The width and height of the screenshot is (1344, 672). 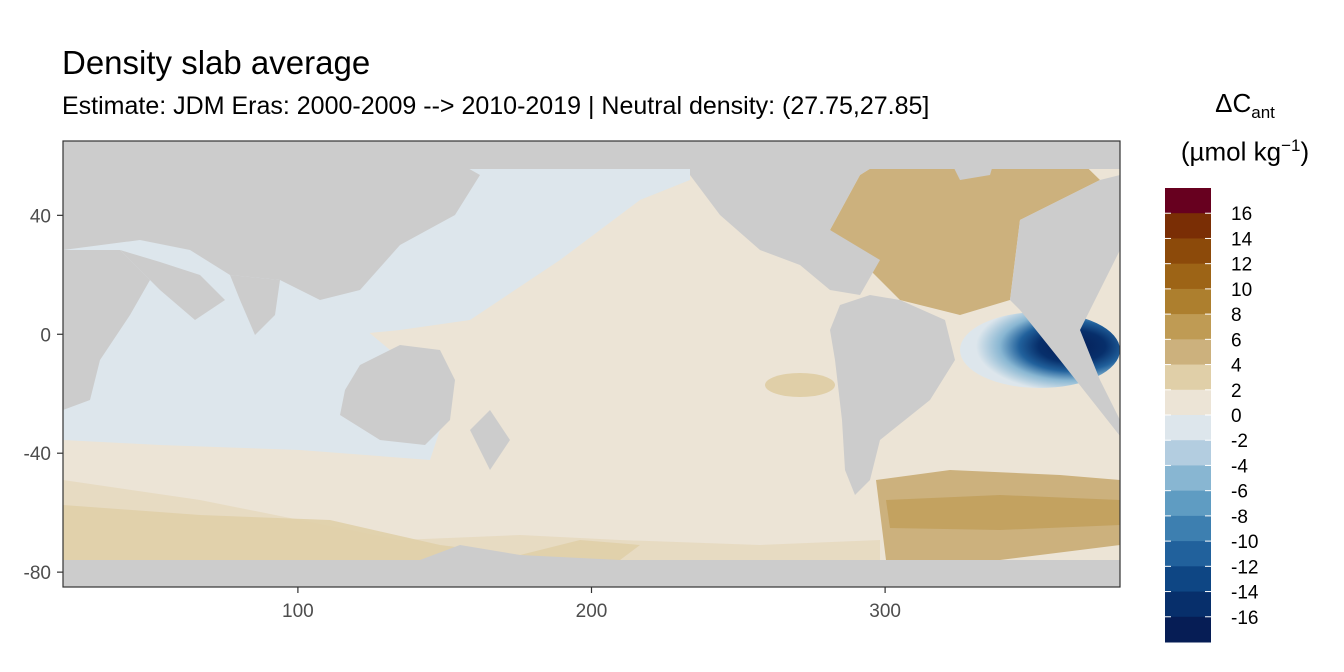 What do you see at coordinates (1241, 265) in the screenshot?
I see `colorbar-label: 12` at bounding box center [1241, 265].